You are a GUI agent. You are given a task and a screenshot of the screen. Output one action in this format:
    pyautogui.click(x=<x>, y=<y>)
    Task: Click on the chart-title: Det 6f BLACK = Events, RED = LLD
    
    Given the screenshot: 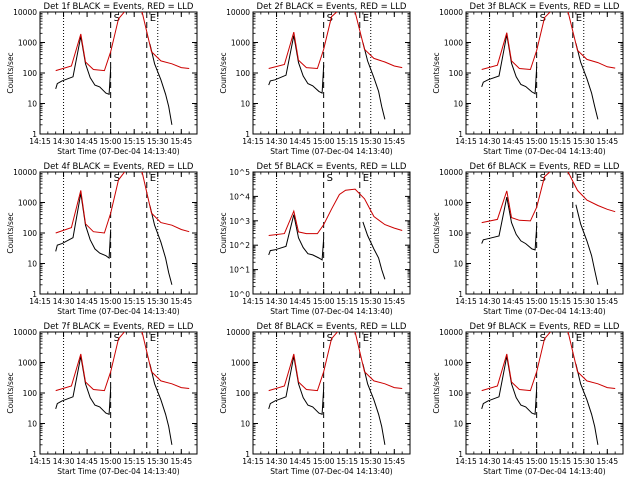 What is the action you would take?
    pyautogui.click(x=545, y=167)
    